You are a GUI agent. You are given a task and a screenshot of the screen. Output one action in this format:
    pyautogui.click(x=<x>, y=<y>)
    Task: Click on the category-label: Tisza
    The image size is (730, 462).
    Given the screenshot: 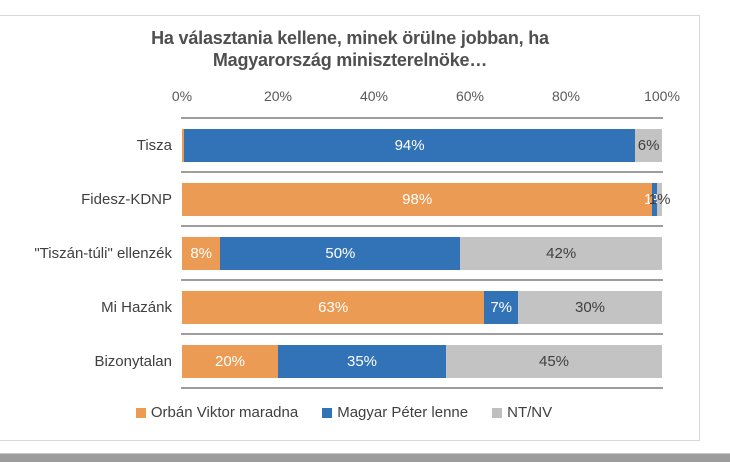 What is the action you would take?
    pyautogui.click(x=154, y=145)
    